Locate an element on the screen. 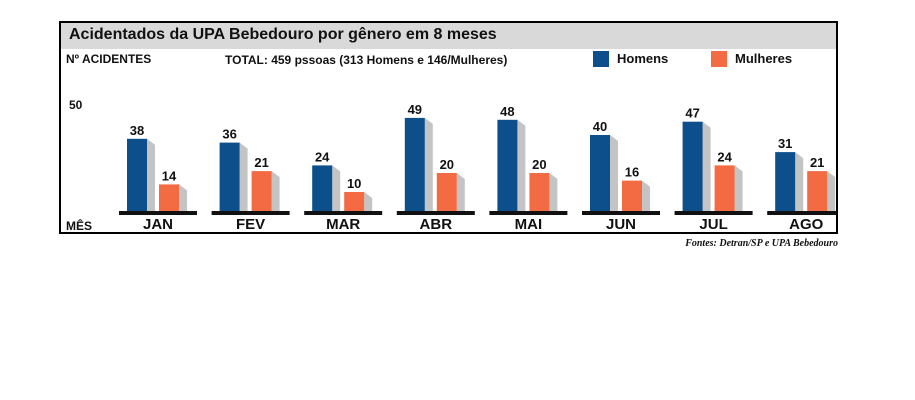 This screenshot has width=915, height=400. bar-mulheres-ago is located at coordinates (817, 191).